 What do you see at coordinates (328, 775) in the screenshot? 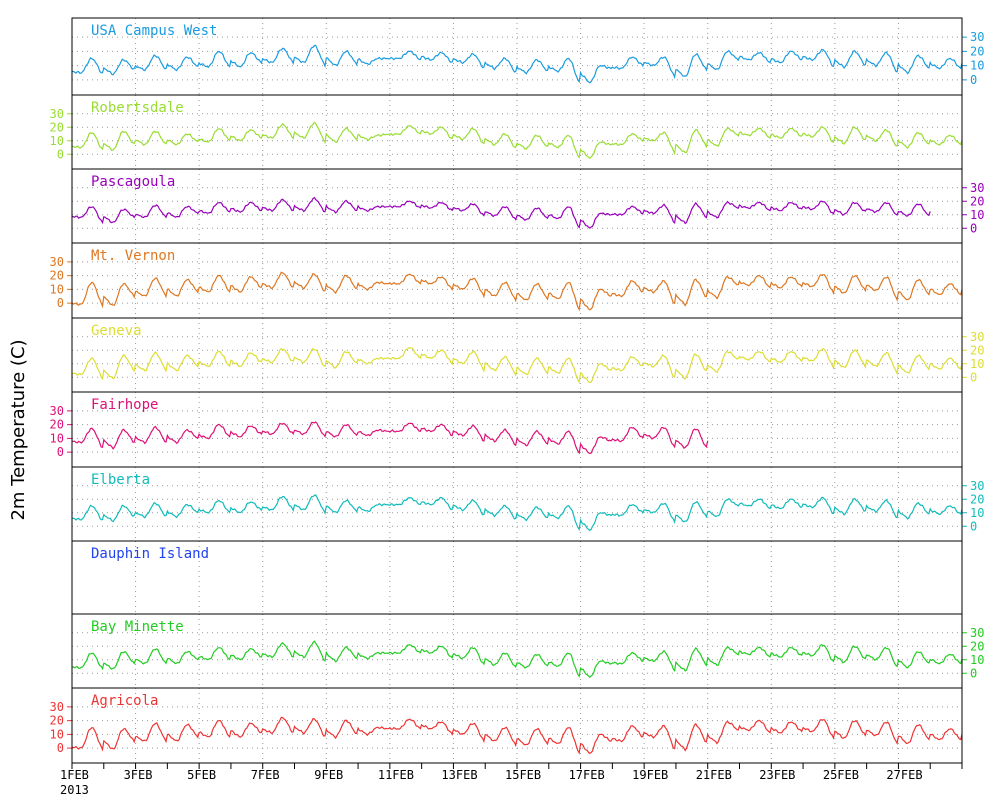
I see `x-tick-label: 9FEB` at bounding box center [328, 775].